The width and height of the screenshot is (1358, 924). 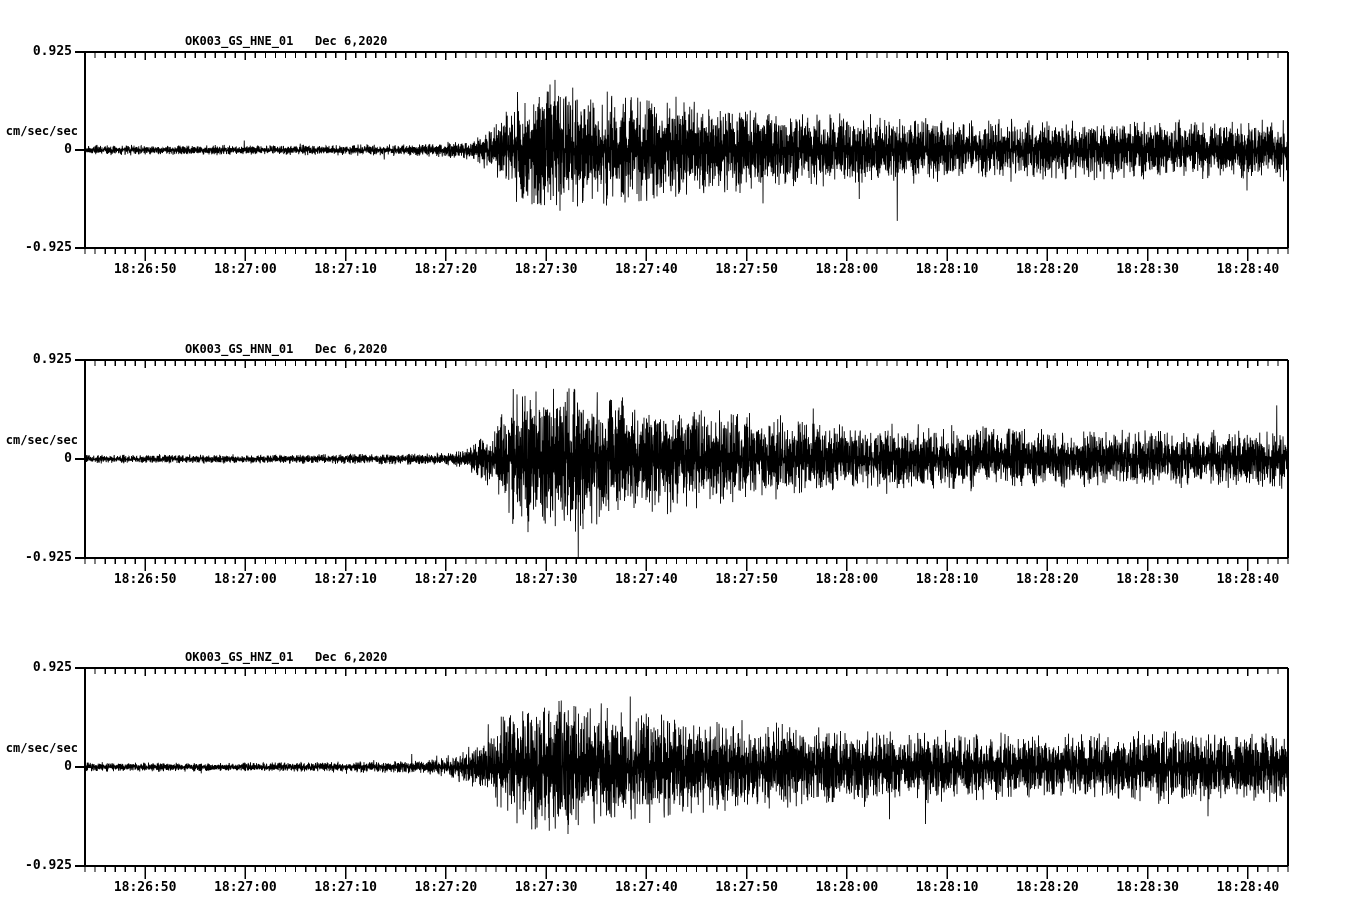 What do you see at coordinates (286, 349) in the screenshot?
I see `panel-title: OK003_GS_HNN_01 Dec 6,2020` at bounding box center [286, 349].